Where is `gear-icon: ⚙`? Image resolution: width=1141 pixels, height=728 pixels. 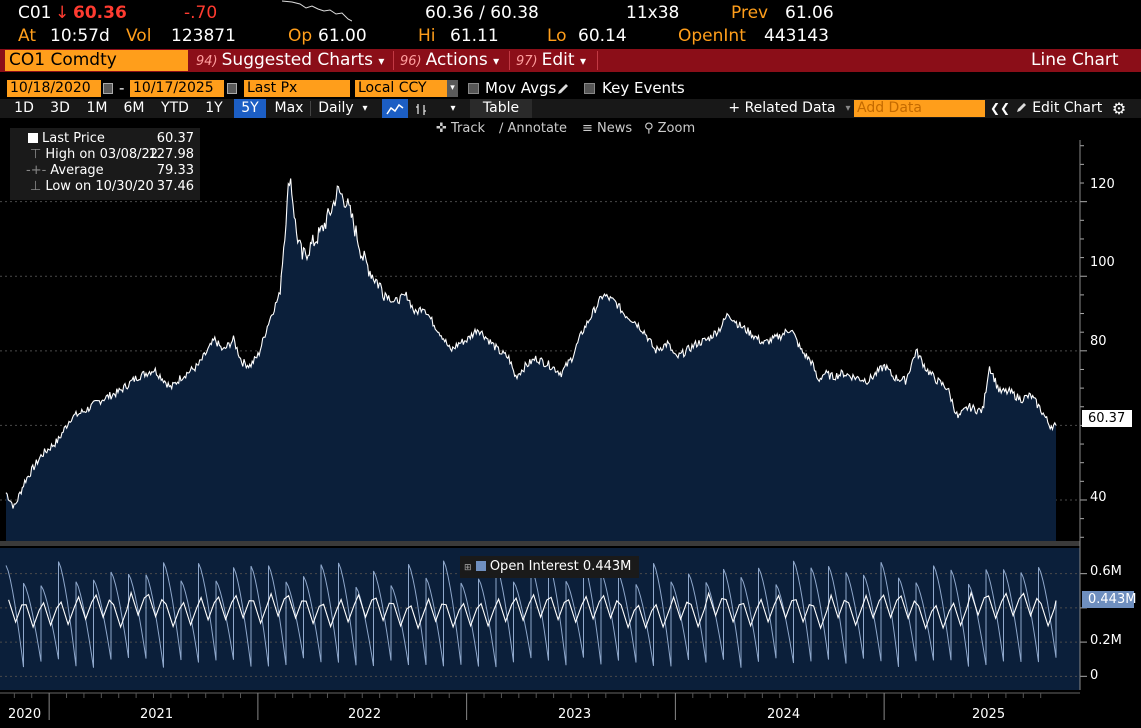 gear-icon: ⚙ is located at coordinates (1119, 108).